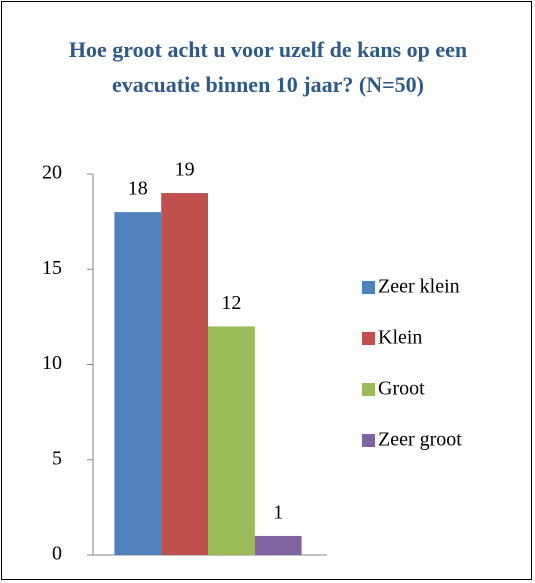  Describe the element at coordinates (52, 173) in the screenshot. I see `y-tick-label: 20` at that location.